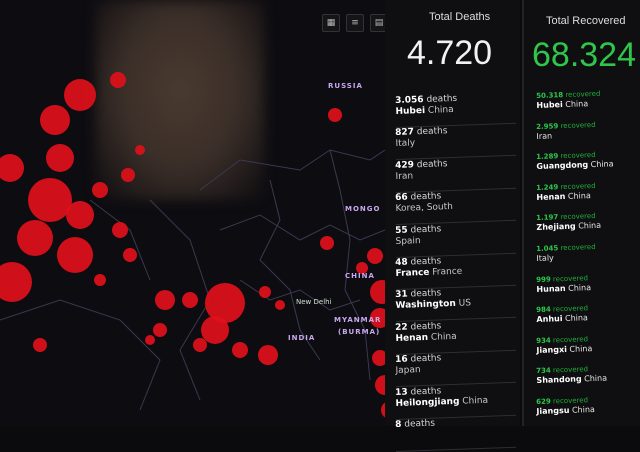  What do you see at coordinates (455, 401) in the screenshot?
I see `list-item: 13 deaths Heilongjiang China` at bounding box center [455, 401].